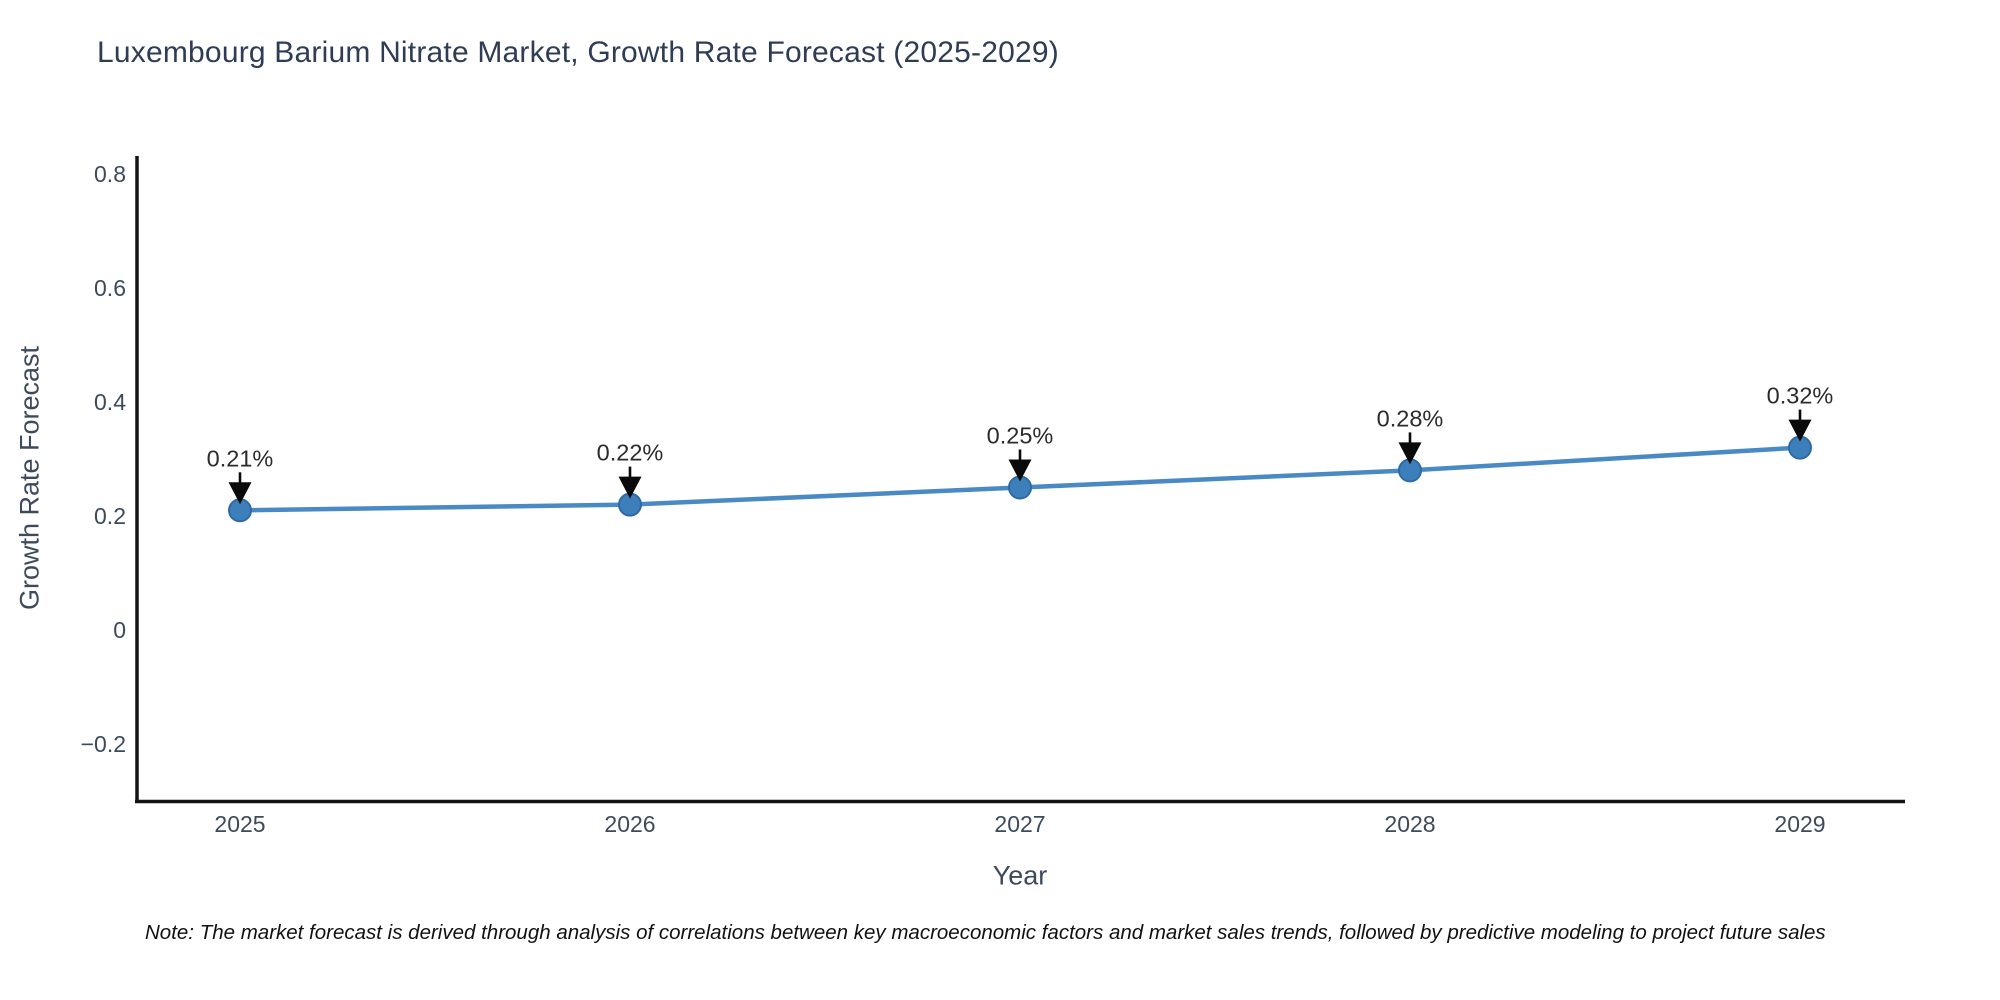 This screenshot has height=1000, width=2000. Describe the element at coordinates (110, 516) in the screenshot. I see `y-tick-label: 0.2` at that location.